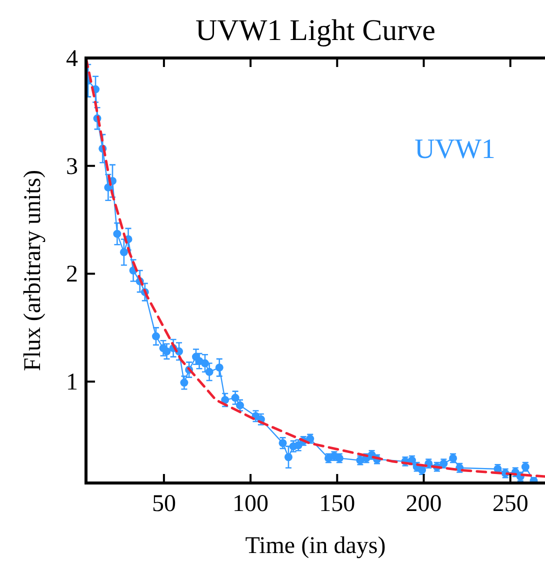  I want to click on chart-title: UVW1 Light Curve, so click(316, 30).